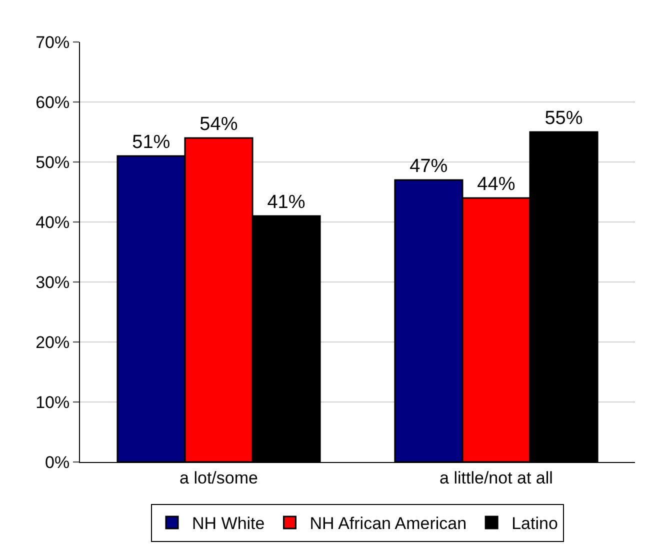  Describe the element at coordinates (535, 524) in the screenshot. I see `legend-label: Latino` at that location.